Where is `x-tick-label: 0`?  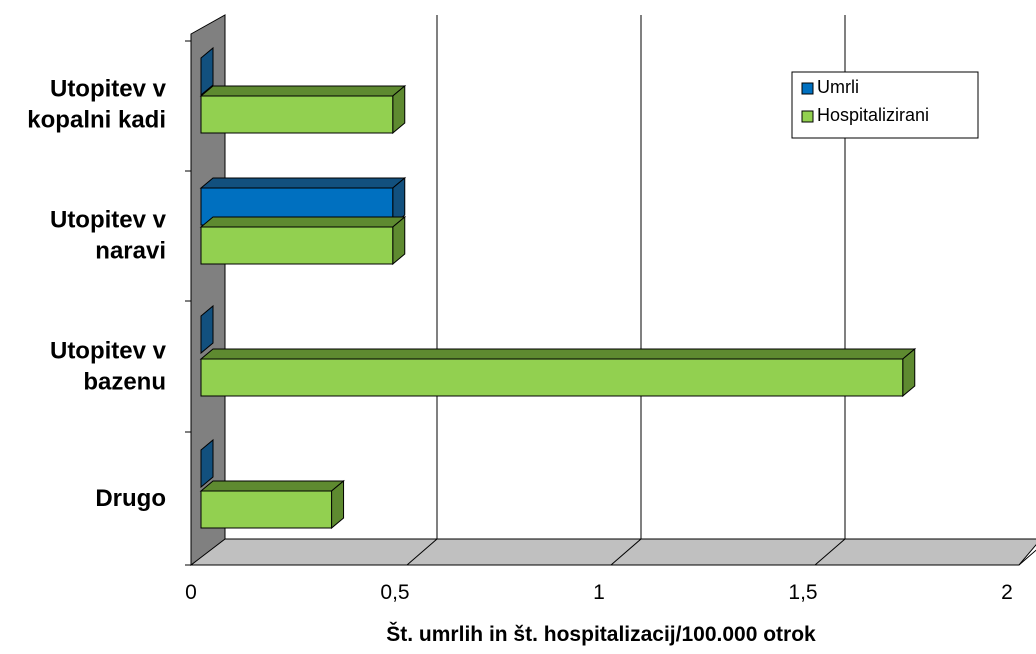 x-tick-label: 0 is located at coordinates (191, 592).